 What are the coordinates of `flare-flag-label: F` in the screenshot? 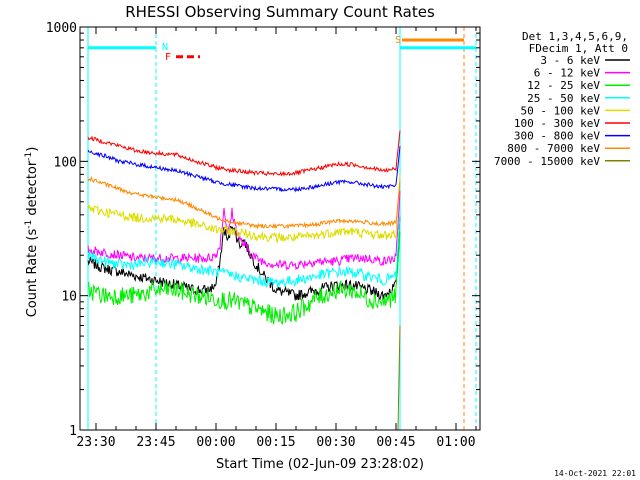 It's located at (168, 57).